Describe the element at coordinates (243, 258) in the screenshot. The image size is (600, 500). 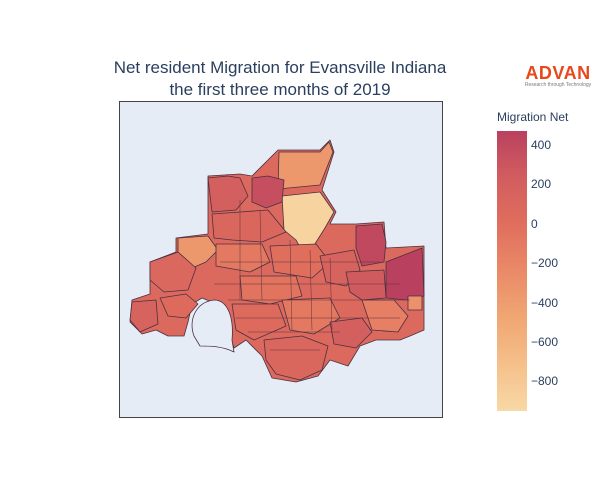
I see `map-region-center-a` at that location.